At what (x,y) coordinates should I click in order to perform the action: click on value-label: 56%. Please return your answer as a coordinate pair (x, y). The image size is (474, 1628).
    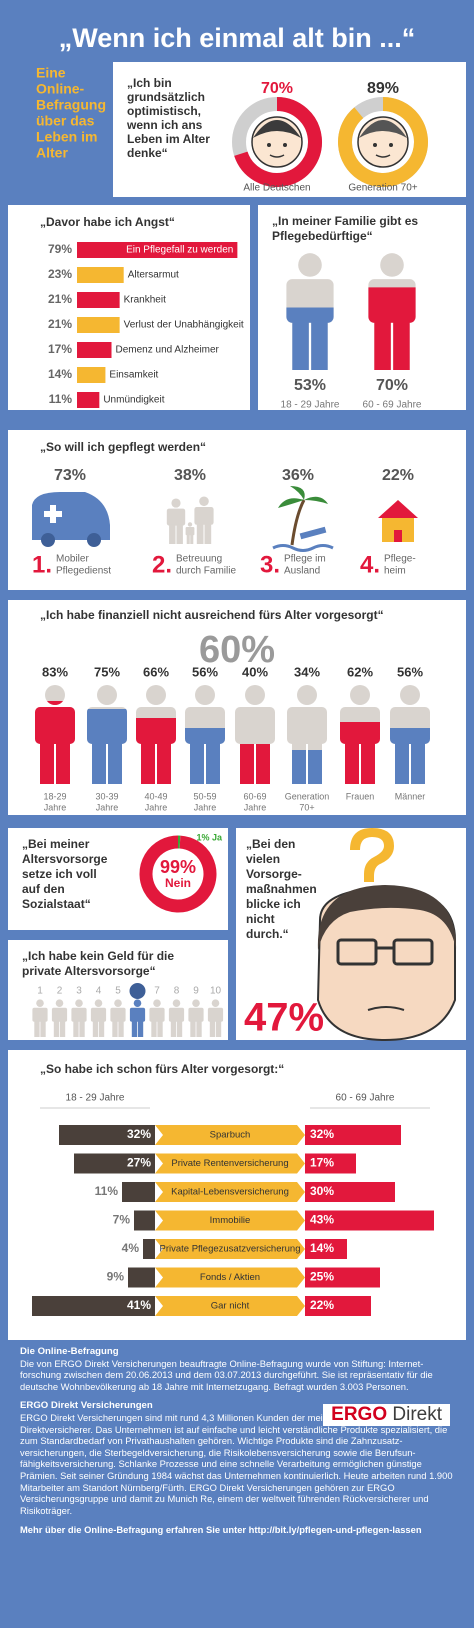
    Looking at the image, I should click on (205, 671).